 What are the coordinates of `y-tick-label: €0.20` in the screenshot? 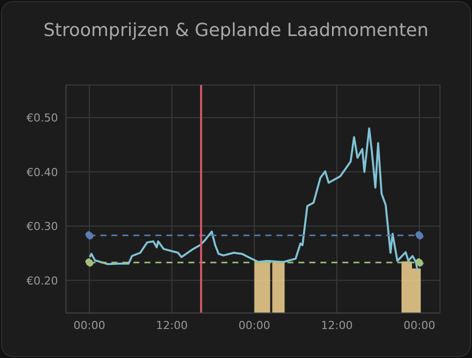 It's located at (42, 281).